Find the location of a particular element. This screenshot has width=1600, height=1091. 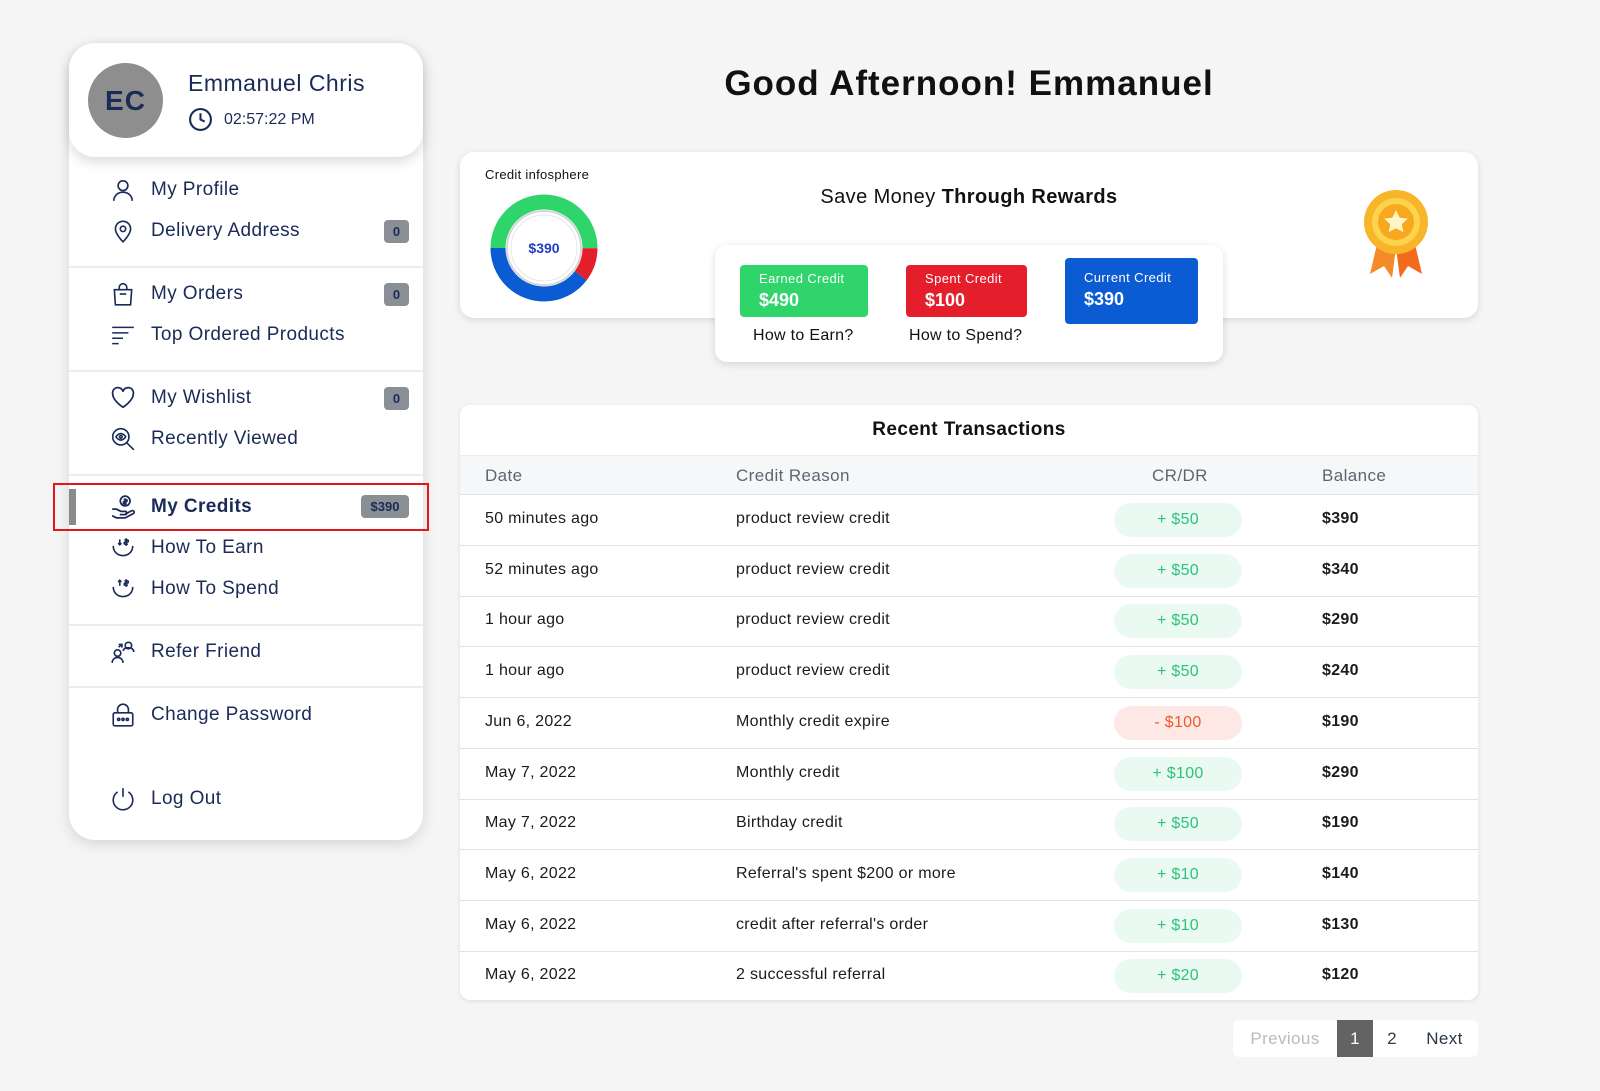

previous-page-button: Previous is located at coordinates (1285, 1038).